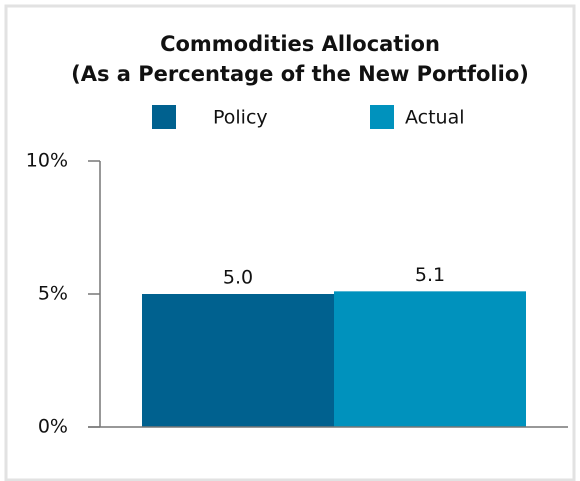 The width and height of the screenshot is (580, 481). I want to click on y-tick-label: 0%, so click(53, 427).